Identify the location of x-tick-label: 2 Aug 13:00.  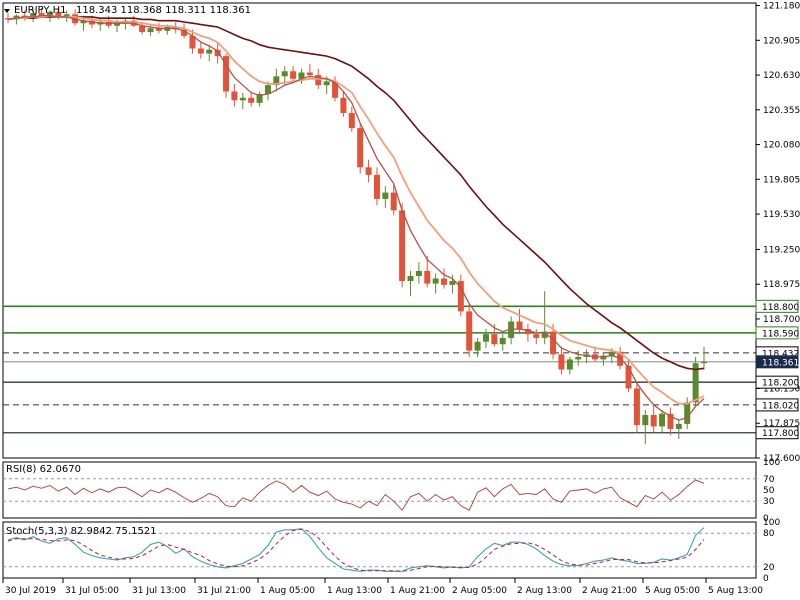
(544, 591).